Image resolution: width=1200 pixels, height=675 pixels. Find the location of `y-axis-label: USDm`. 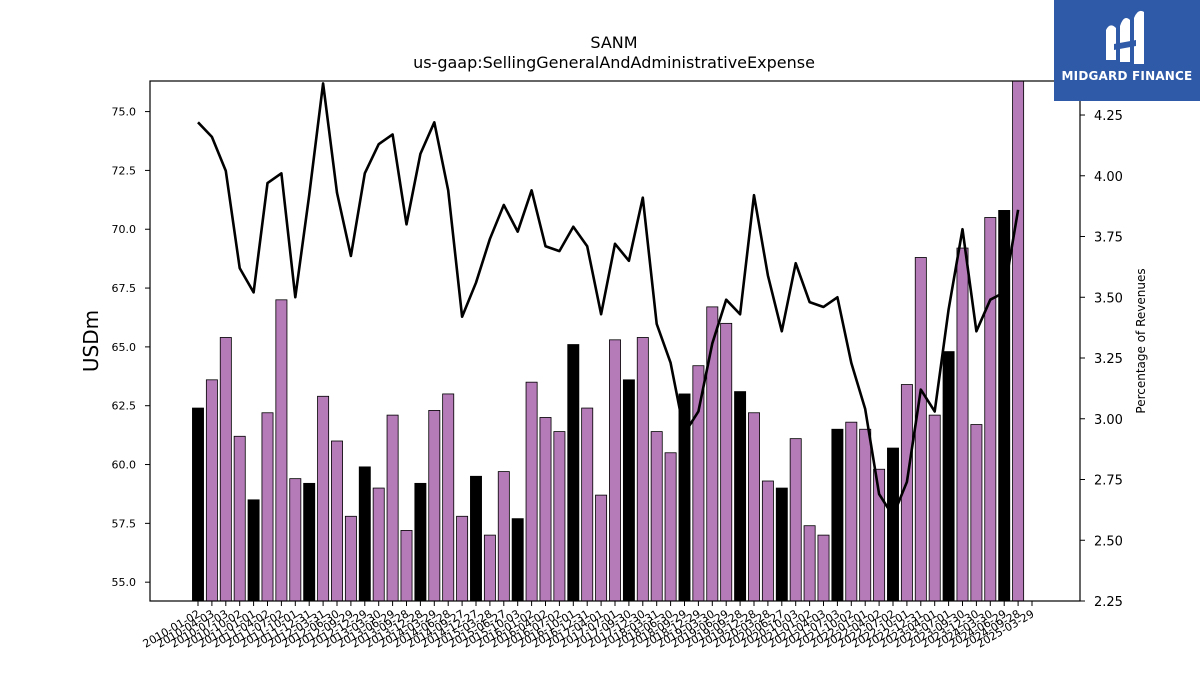

y-axis-label: USDm is located at coordinates (91, 341).